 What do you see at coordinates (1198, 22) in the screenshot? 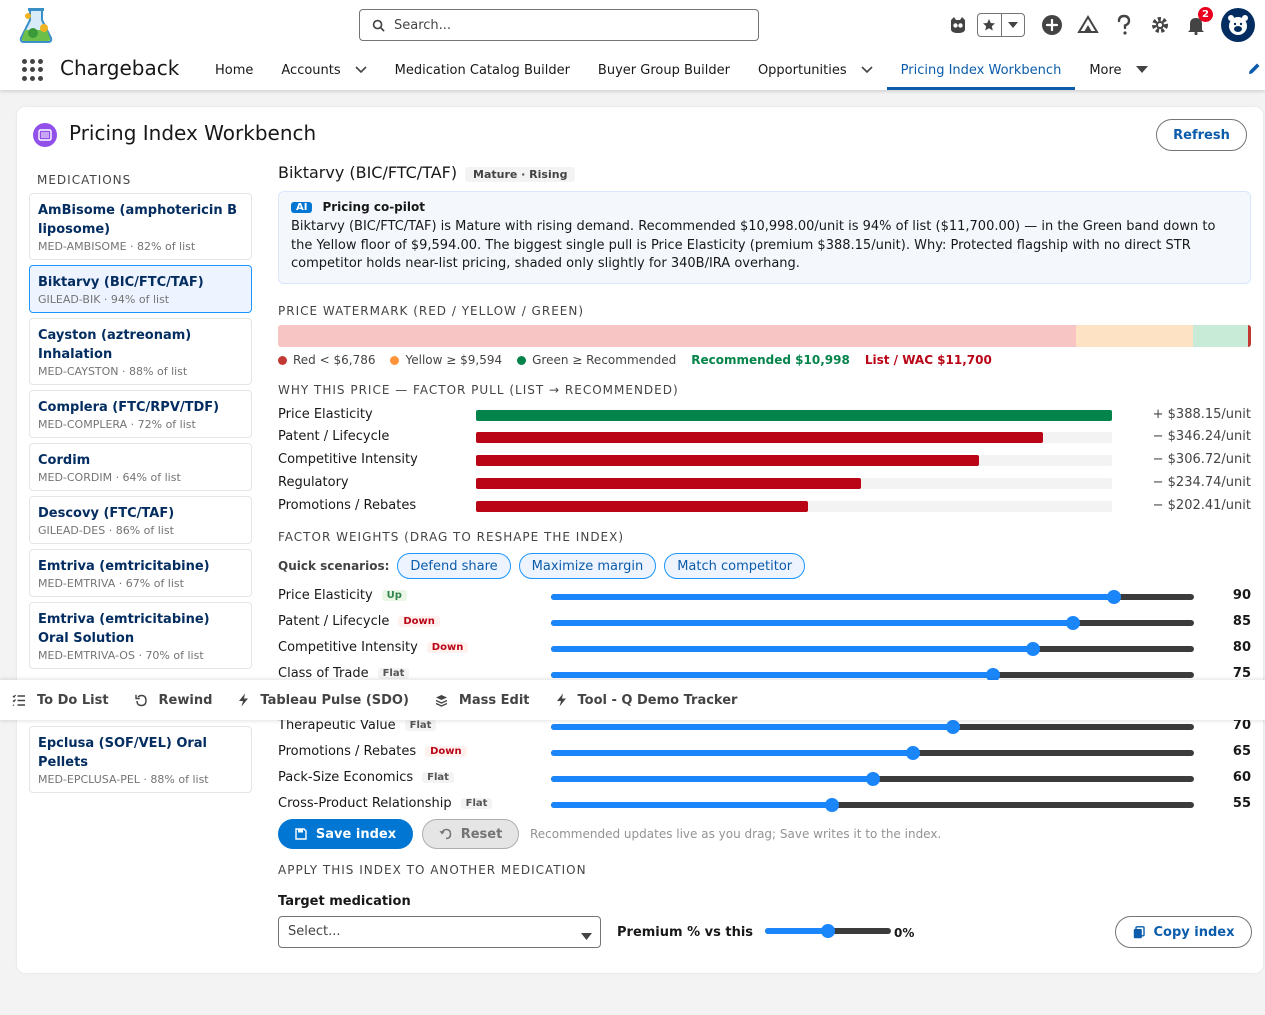
I see `notifications-bell-icon: 2` at bounding box center [1198, 22].